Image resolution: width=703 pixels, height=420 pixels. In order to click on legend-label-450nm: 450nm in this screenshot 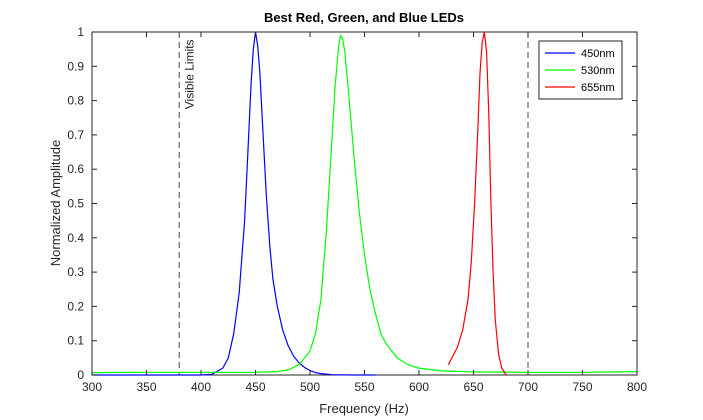, I will do `click(598, 54)`.